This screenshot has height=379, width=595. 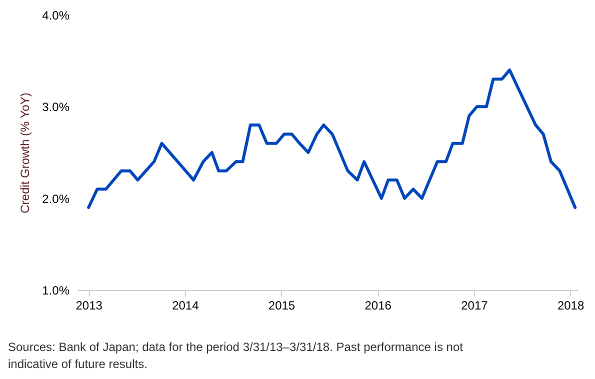 I want to click on x-tick-label: 2018, so click(x=570, y=305).